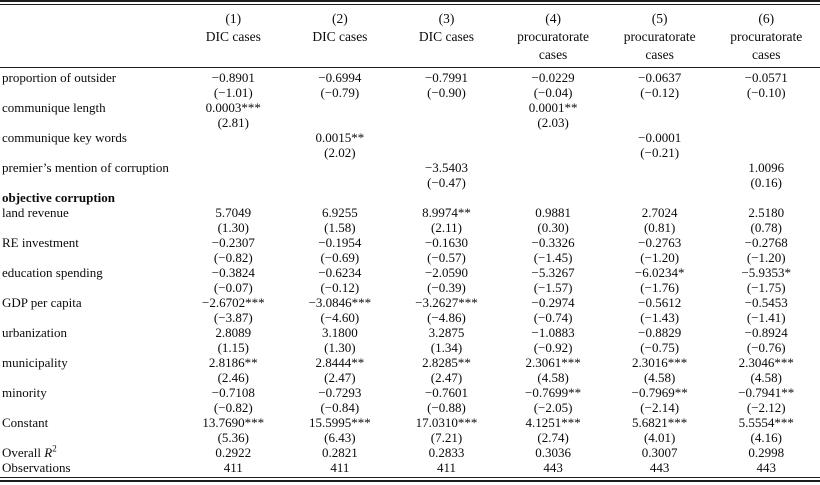 The height and width of the screenshot is (485, 820). I want to click on coef-cell: −0.8901, so click(233, 77).